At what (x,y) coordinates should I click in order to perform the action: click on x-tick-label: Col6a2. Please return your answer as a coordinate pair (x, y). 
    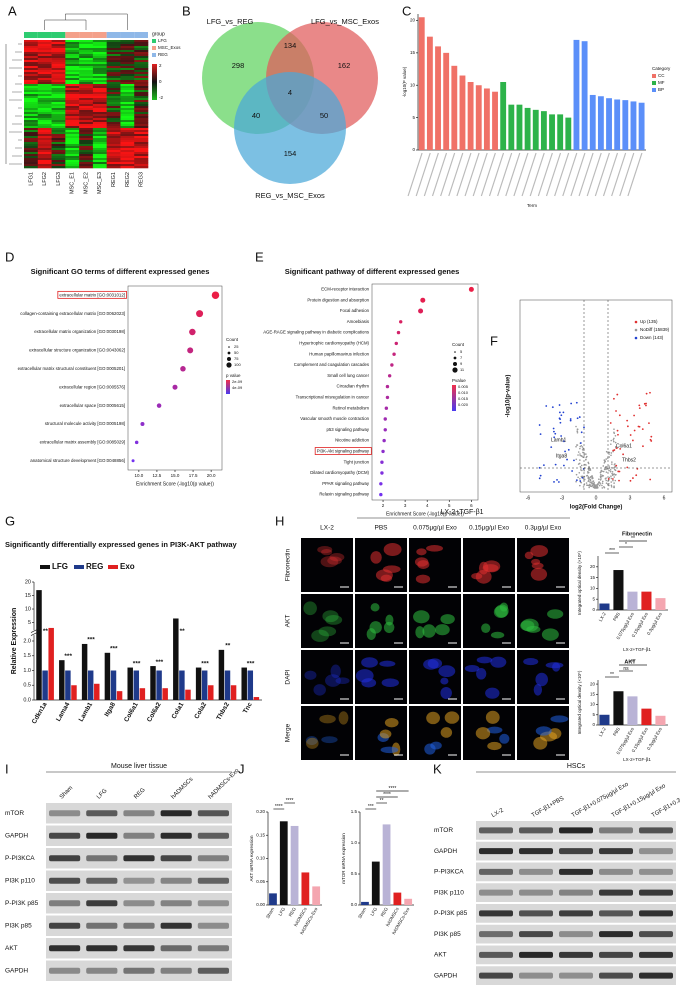
    Looking at the image, I should click on (154, 712).